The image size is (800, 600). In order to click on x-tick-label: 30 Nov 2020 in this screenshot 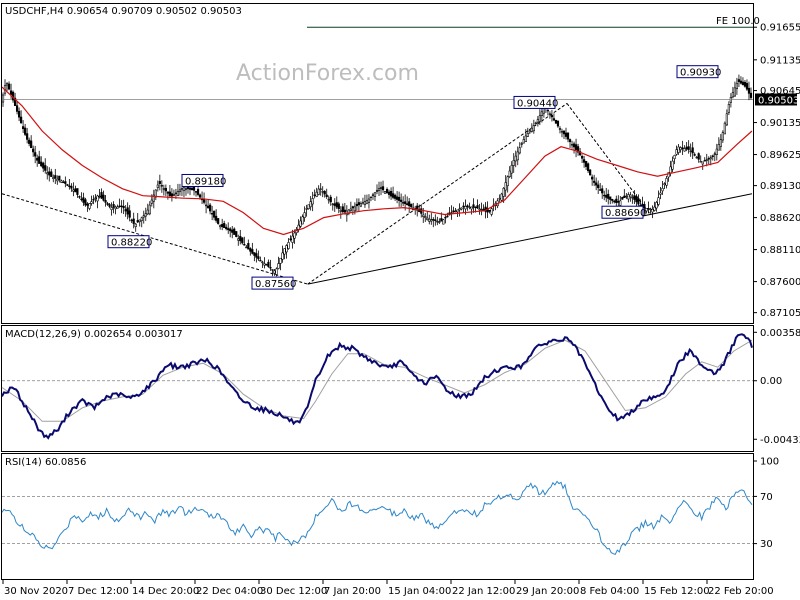, I will do `click(36, 591)`.